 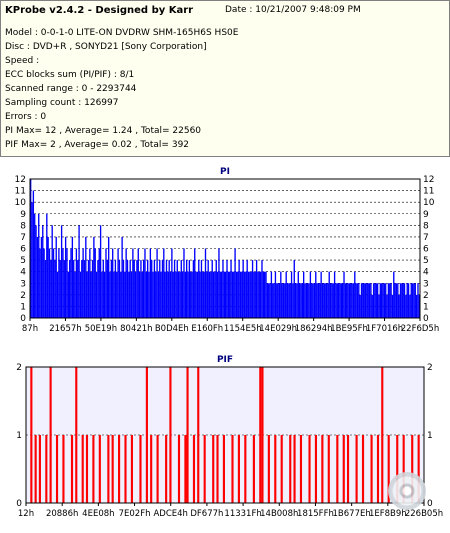 What do you see at coordinates (430, 368) in the screenshot?
I see `pif-y-tick-right: 2` at bounding box center [430, 368].